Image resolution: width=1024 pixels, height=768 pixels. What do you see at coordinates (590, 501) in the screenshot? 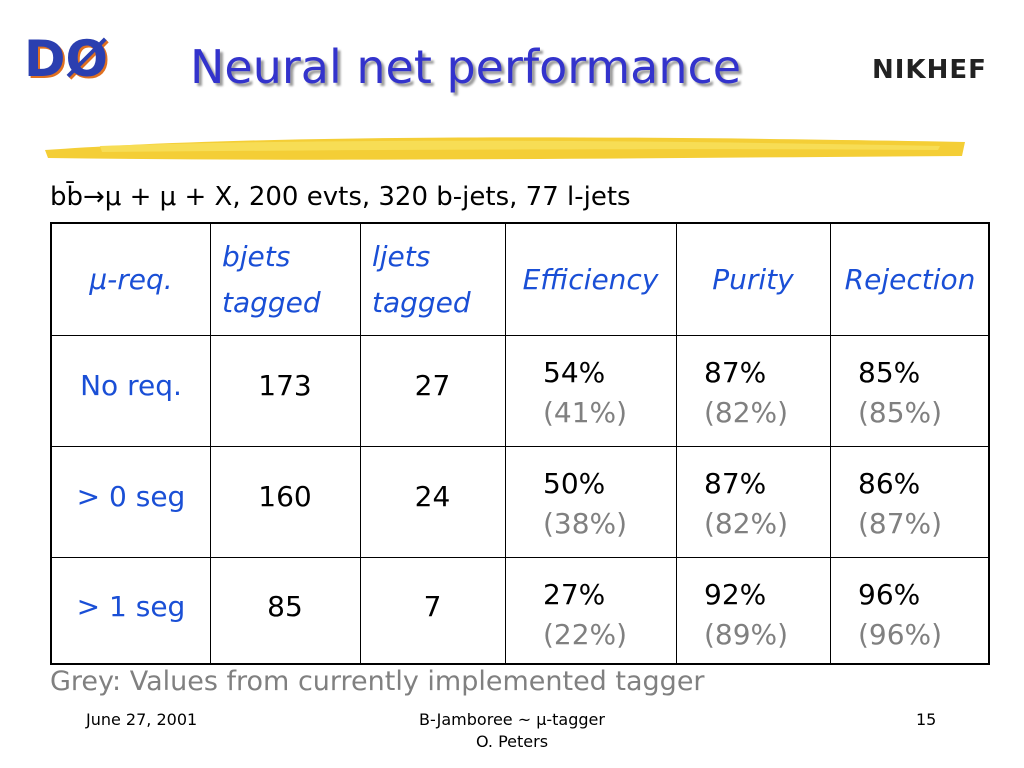
I see `percent-cell: 50% (38%)` at bounding box center [590, 501].